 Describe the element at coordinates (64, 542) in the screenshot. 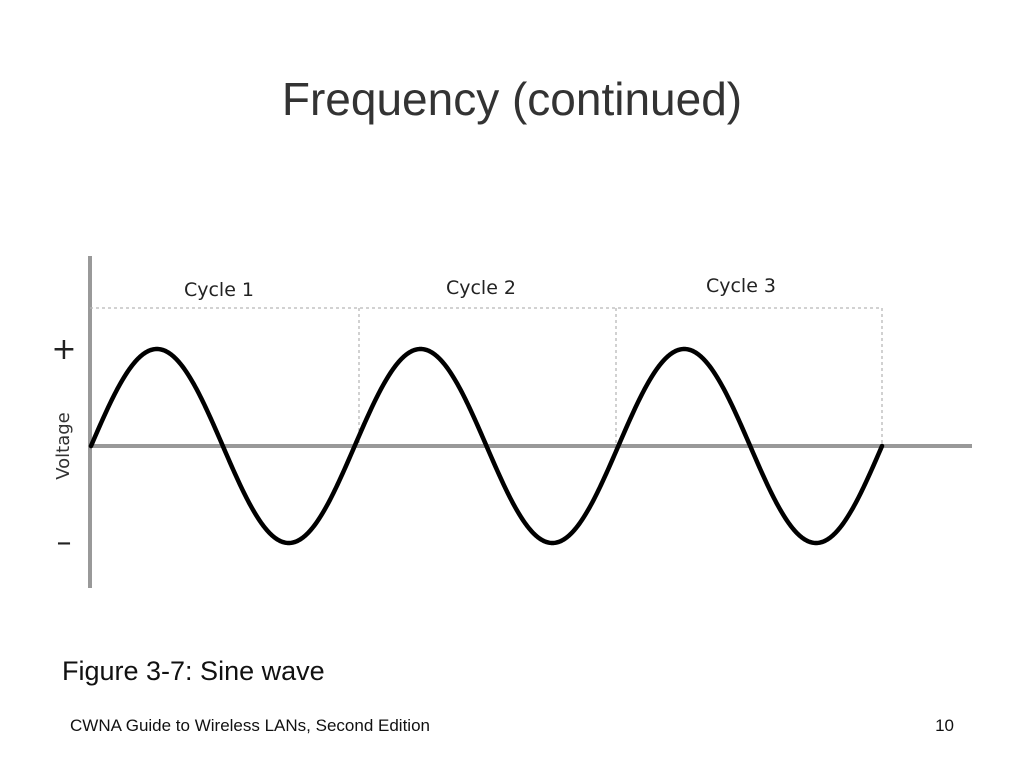

I see `minus-label: –` at that location.